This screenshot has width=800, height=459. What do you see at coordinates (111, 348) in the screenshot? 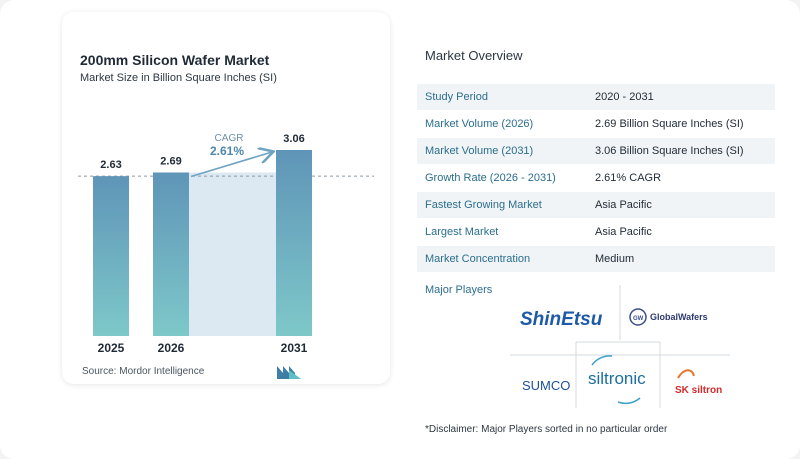
I see `category-label-2025: 2025` at bounding box center [111, 348].